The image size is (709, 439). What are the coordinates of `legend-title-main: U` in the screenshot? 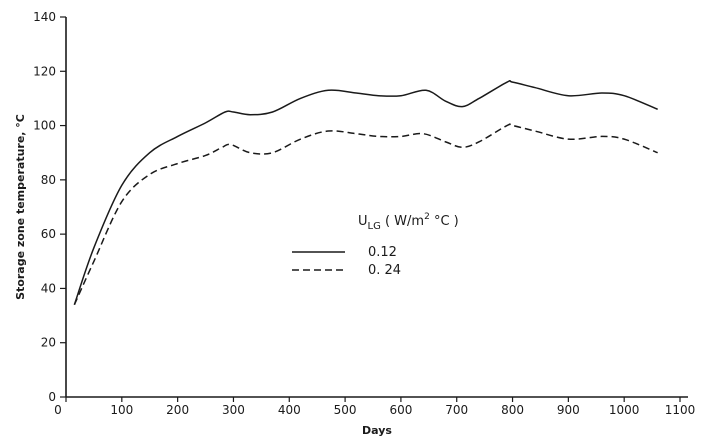 It's located at (363, 221).